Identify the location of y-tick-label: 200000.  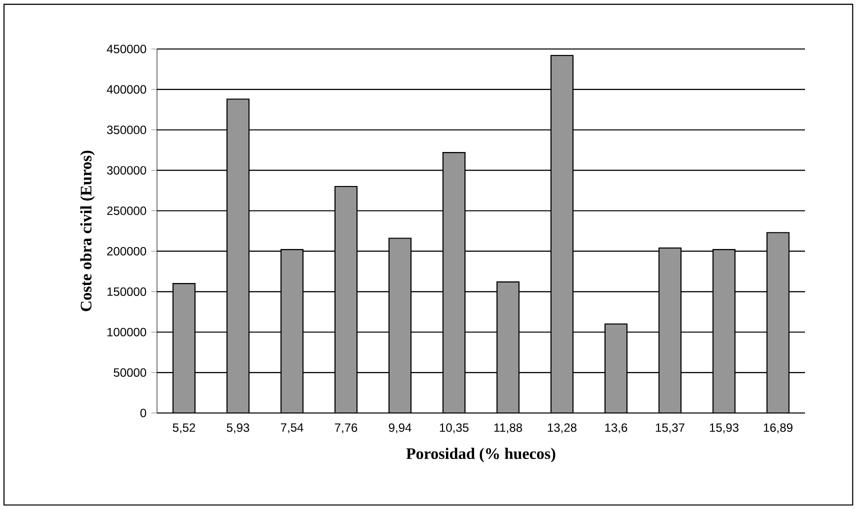
(126, 251).